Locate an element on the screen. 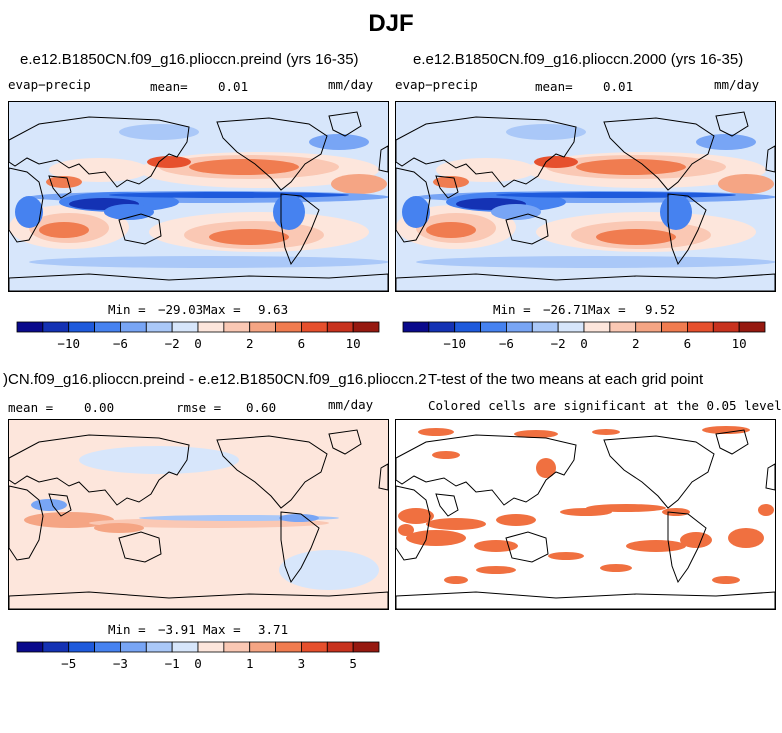  panel-3-mean-value: 0.00 is located at coordinates (99, 407).